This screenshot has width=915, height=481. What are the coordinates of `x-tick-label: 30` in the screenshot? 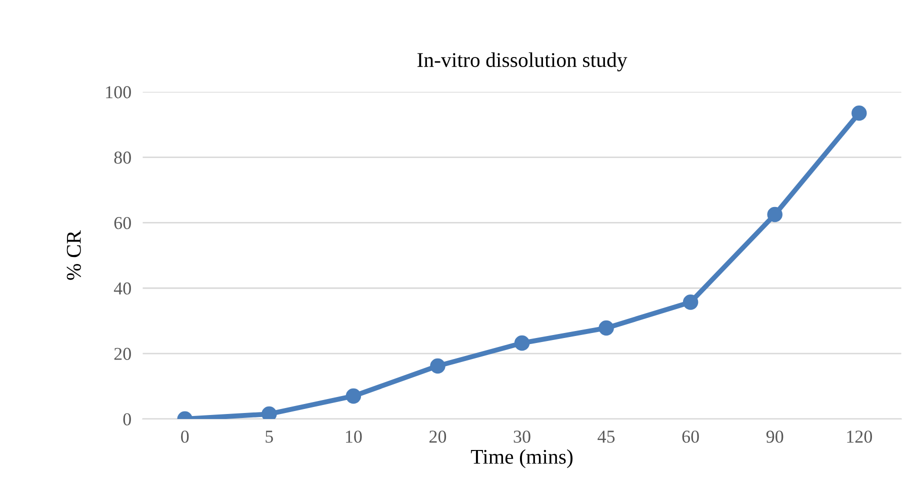 It's located at (522, 436).